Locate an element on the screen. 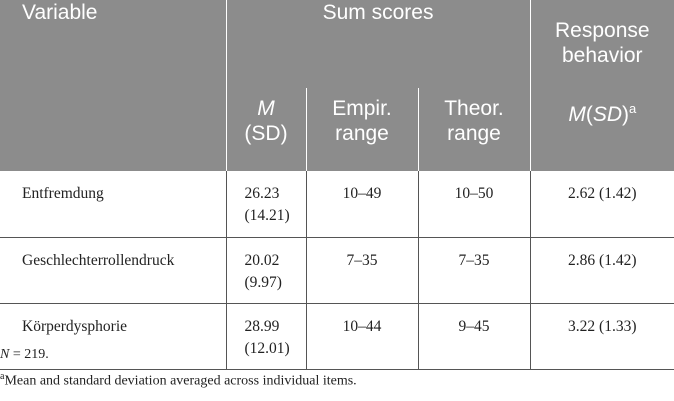 The height and width of the screenshot is (401, 674). header-empir-line1: Empir. is located at coordinates (362, 108).